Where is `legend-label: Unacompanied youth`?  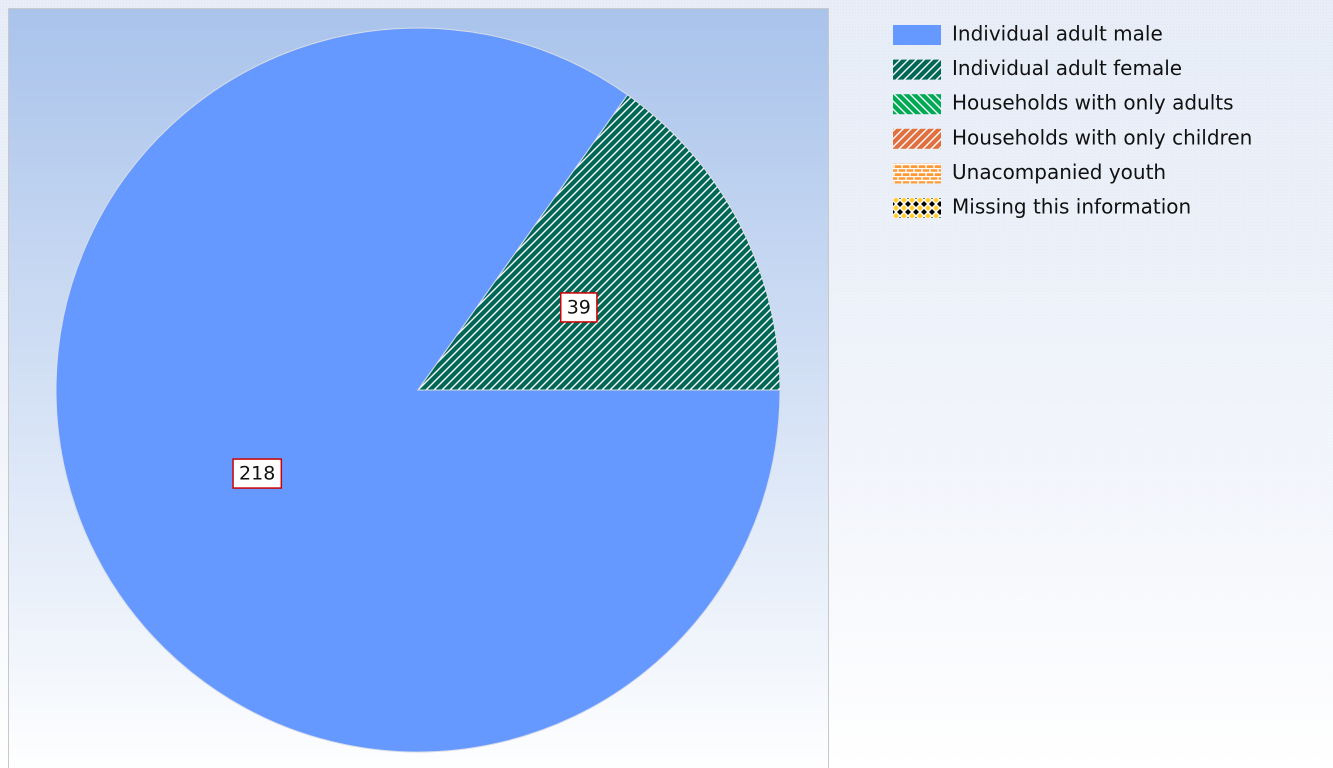 legend-label: Unacompanied youth is located at coordinates (1059, 172).